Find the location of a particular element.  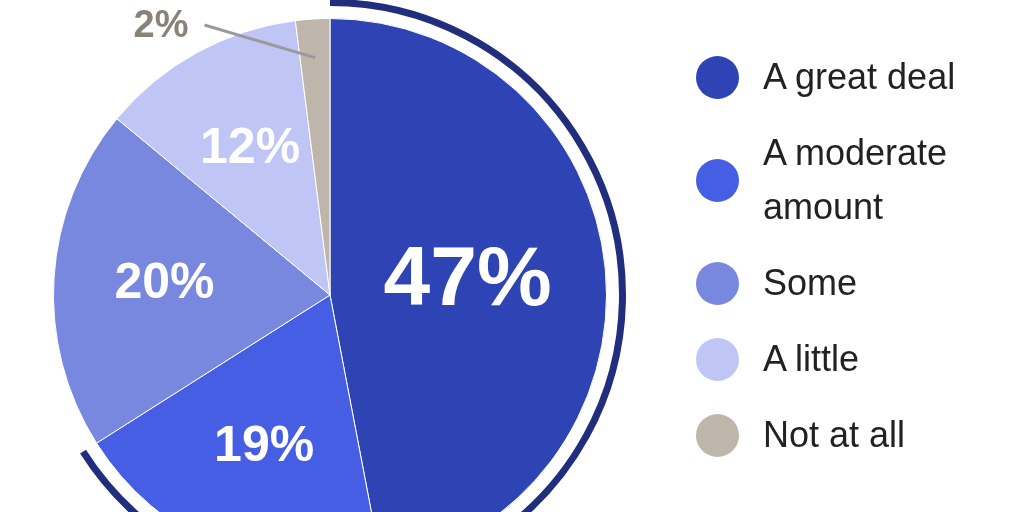

data-label: 12% is located at coordinates (250, 146).